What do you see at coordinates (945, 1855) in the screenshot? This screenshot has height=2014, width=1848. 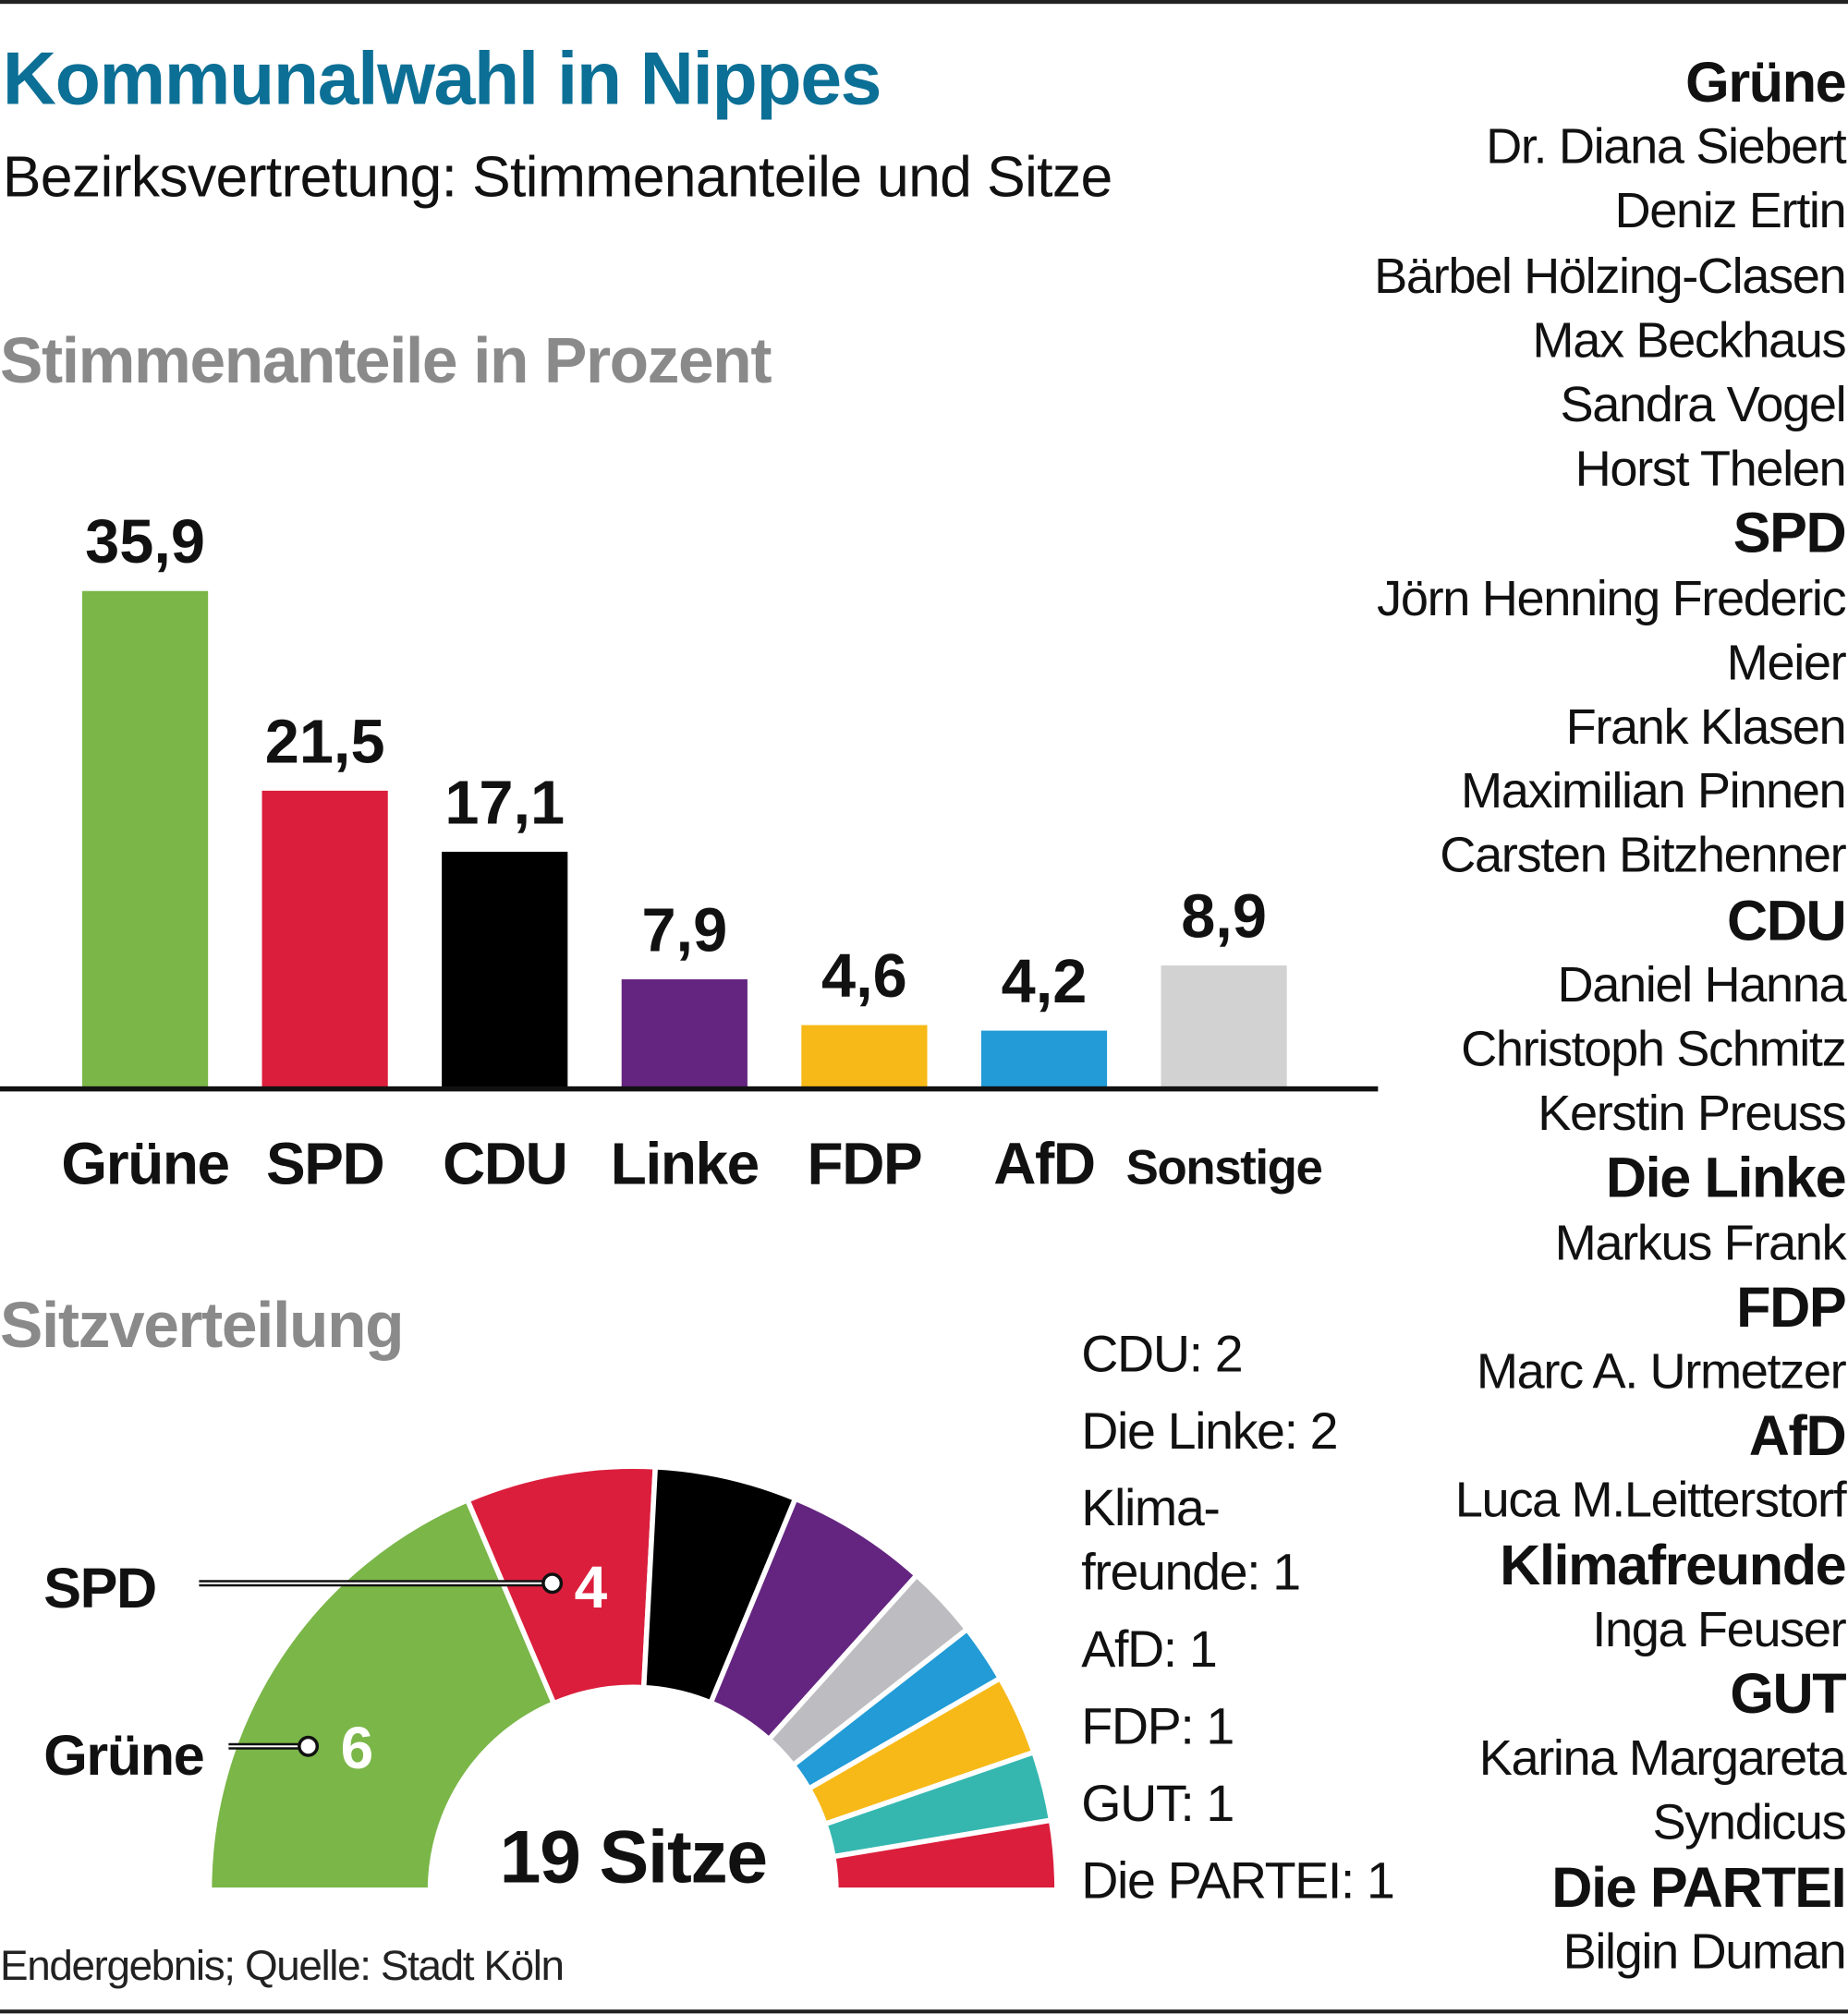 I see `seat-segment-die-partei` at bounding box center [945, 1855].